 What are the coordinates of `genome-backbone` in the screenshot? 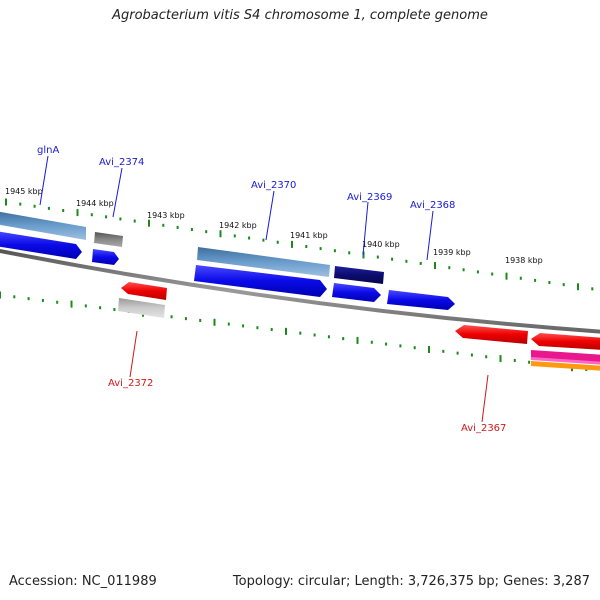 It's located at (300, 291).